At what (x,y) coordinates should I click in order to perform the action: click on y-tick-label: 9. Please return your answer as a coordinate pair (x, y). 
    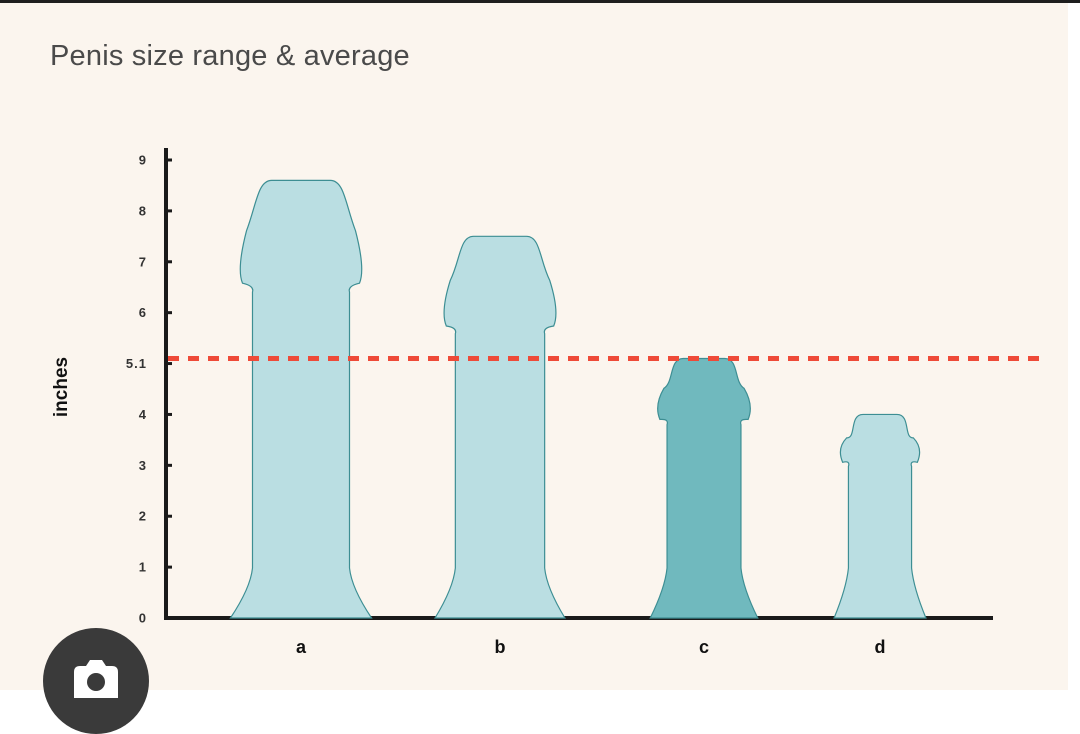
    Looking at the image, I should click on (143, 160).